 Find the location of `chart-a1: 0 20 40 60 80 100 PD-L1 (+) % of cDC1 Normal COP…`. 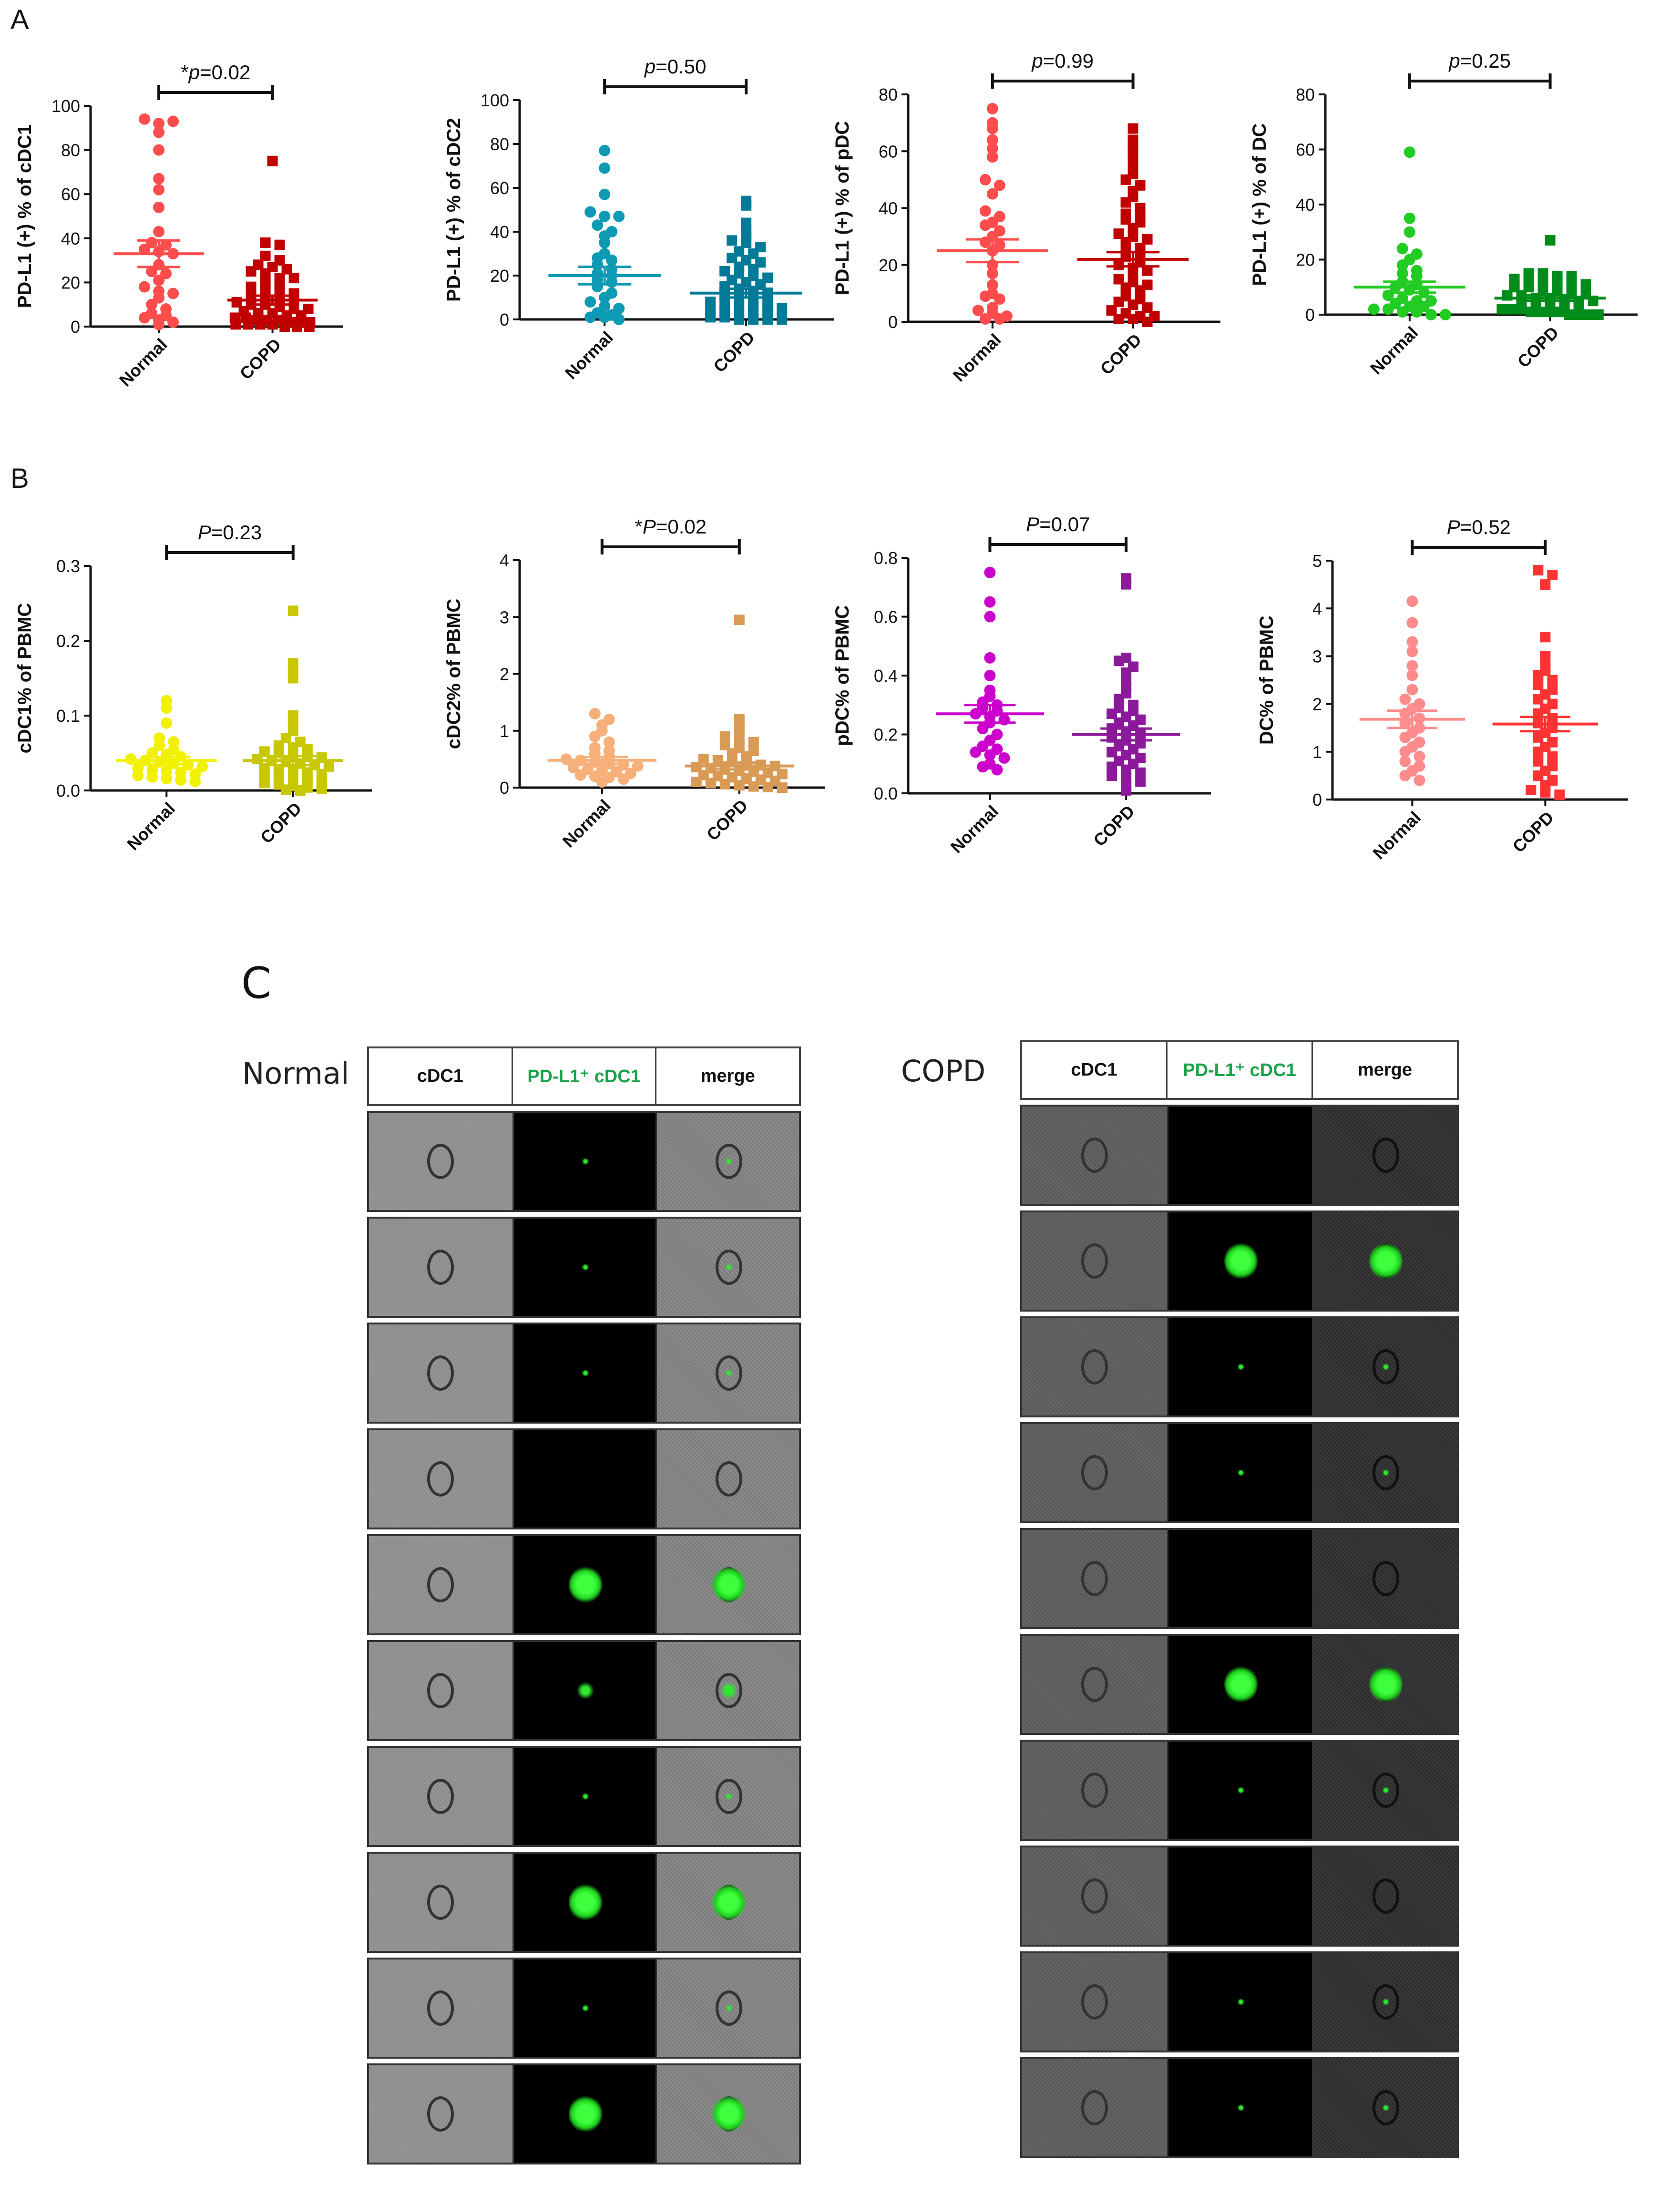

chart-a1: 0 20 40 60 80 100 PD-L1 (+) % of cDC1 Normal COP… is located at coordinates (178, 226).